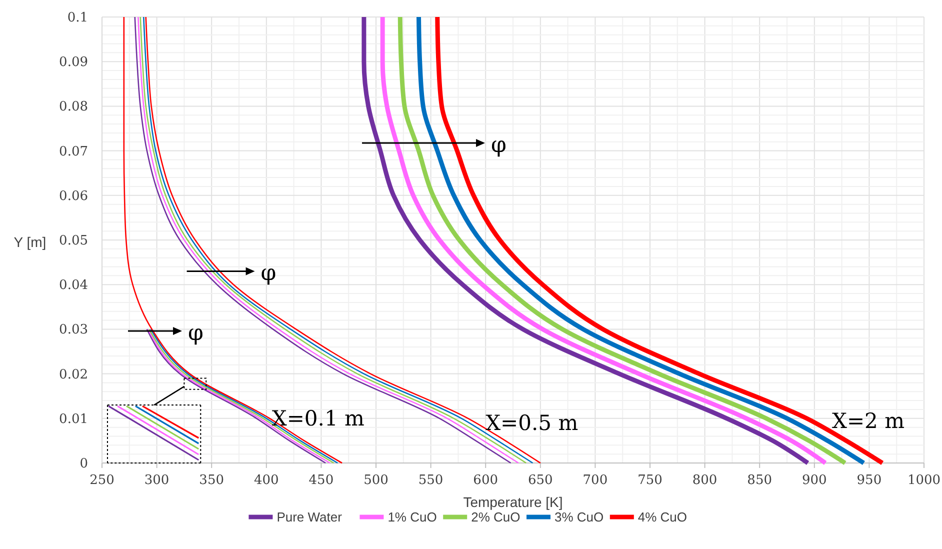 Image resolution: width=942 pixels, height=549 pixels. I want to click on x-axis-title: Temperature [K], so click(513, 502).